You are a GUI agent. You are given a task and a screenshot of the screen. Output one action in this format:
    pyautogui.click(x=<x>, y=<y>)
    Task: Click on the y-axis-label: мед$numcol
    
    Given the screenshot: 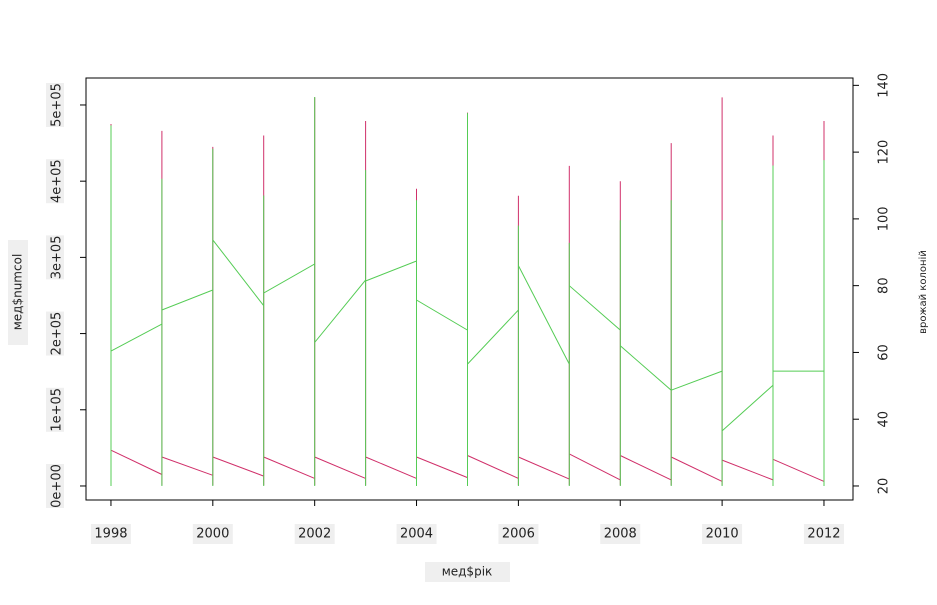 What is the action you would take?
    pyautogui.click(x=18, y=292)
    